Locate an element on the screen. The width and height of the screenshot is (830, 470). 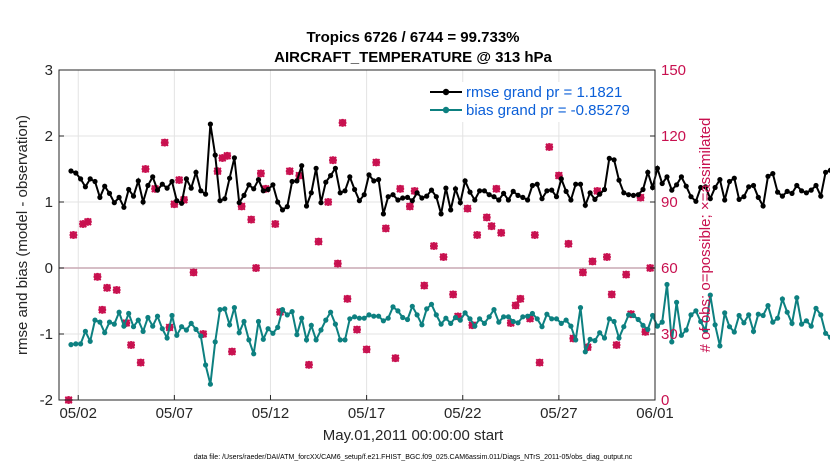
x-tick-label: 05/17 is located at coordinates (367, 413).